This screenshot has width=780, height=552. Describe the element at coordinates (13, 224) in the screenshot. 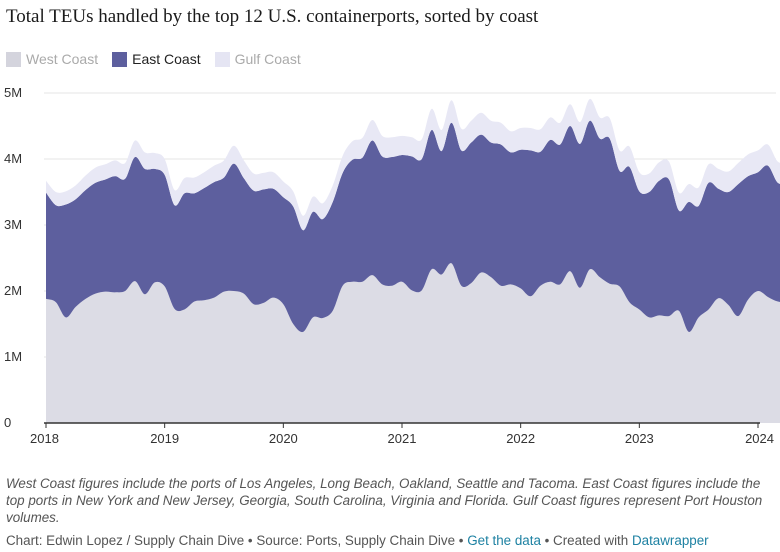

I see `y-tick-label: 3M` at that location.